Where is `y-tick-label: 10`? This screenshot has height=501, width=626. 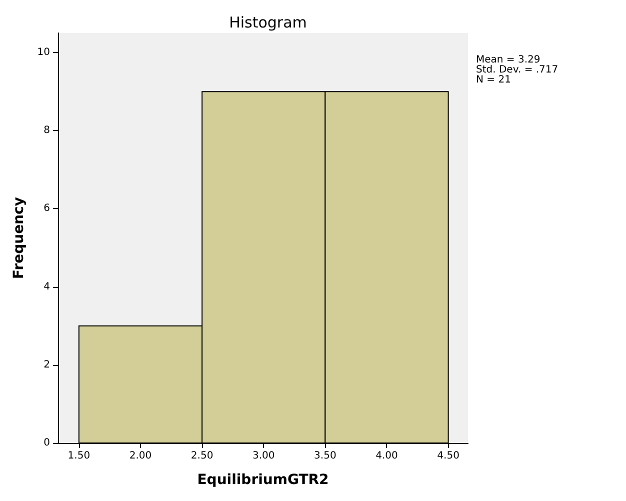
y-tick-label: 10 is located at coordinates (43, 52).